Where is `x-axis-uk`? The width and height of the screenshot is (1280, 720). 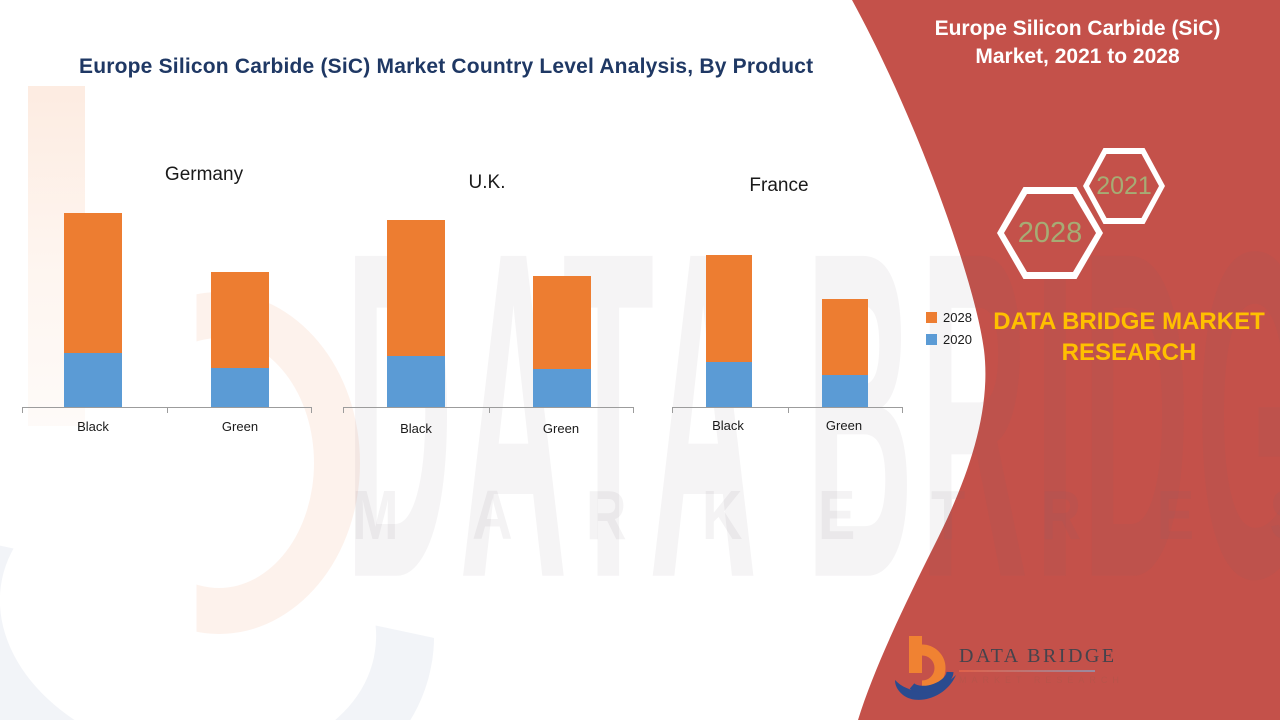
x-axis-uk is located at coordinates (488, 410).